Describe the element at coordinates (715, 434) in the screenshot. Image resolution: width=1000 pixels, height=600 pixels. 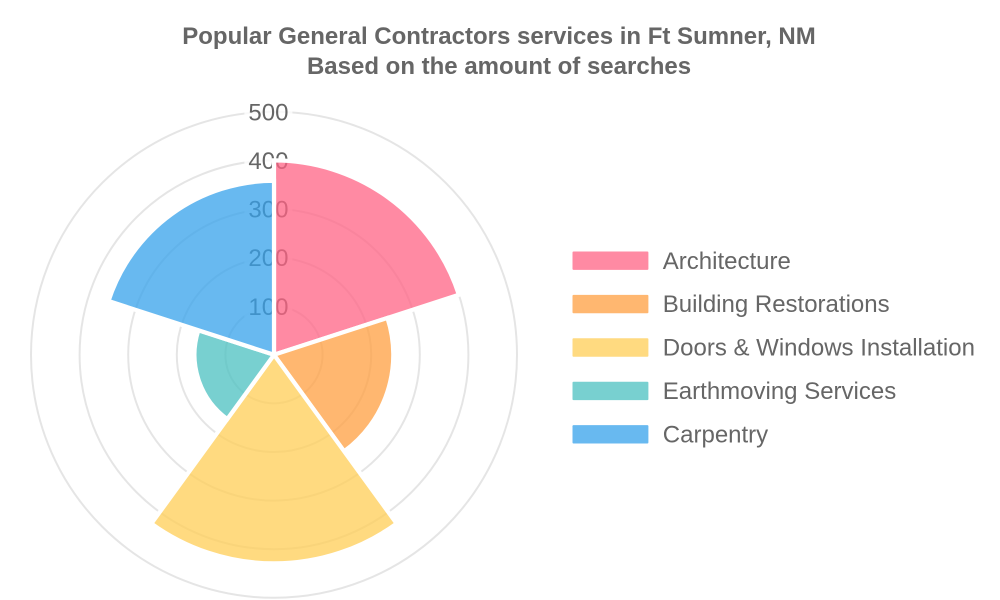
I see `svg-text: Carpentry` at that location.